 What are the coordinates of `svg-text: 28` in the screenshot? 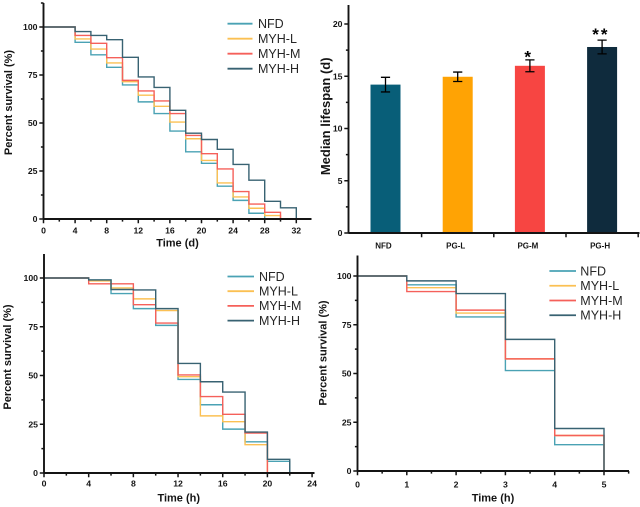 It's located at (265, 231).